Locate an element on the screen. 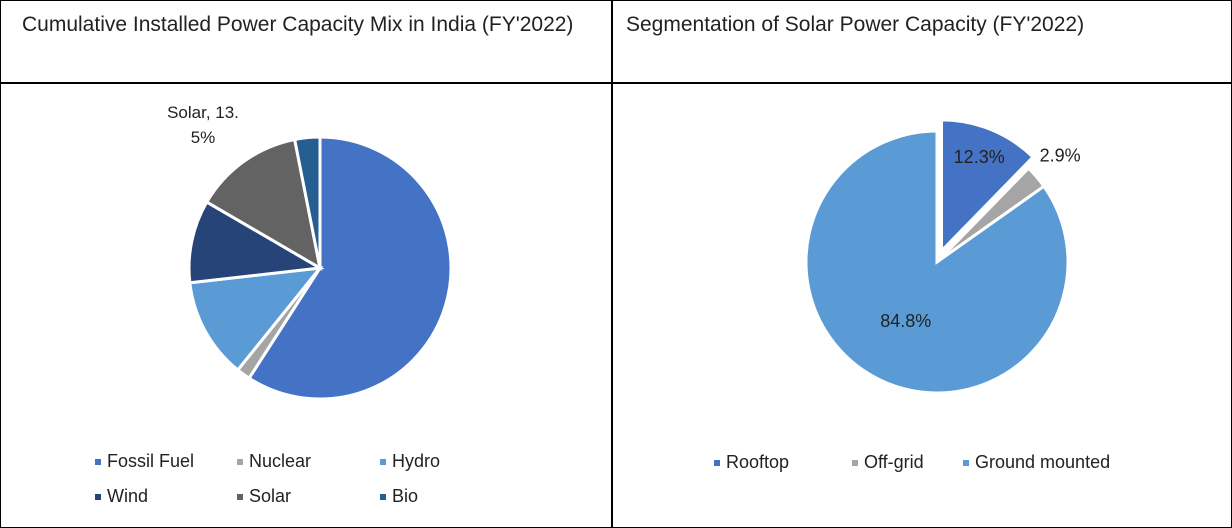  data-label: 12.3% is located at coordinates (979, 157).